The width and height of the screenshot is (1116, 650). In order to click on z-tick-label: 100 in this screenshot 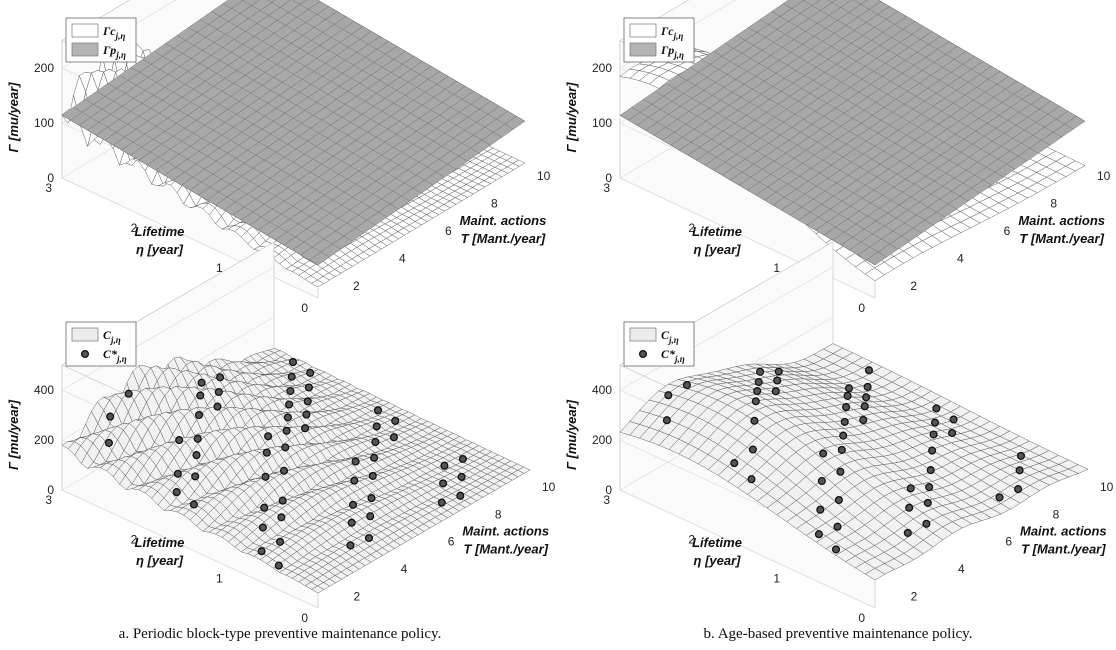, I will do `click(602, 123)`.